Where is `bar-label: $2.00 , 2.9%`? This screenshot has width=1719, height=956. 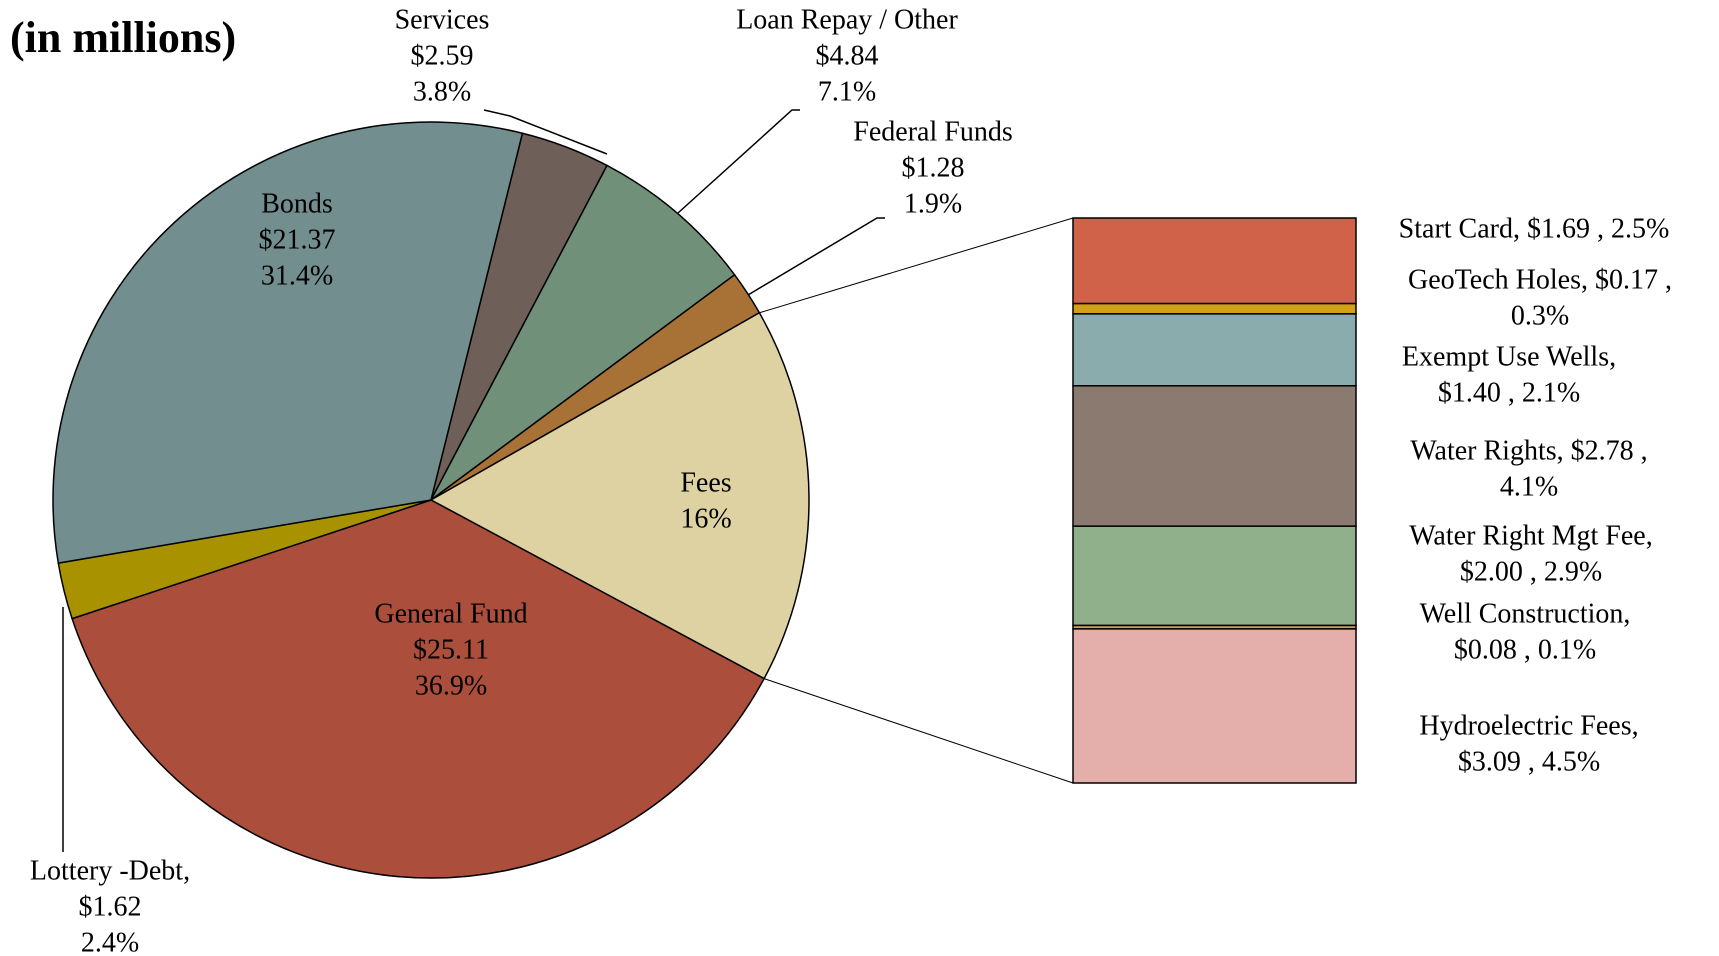 bar-label: $2.00 , 2.9% is located at coordinates (1531, 571).